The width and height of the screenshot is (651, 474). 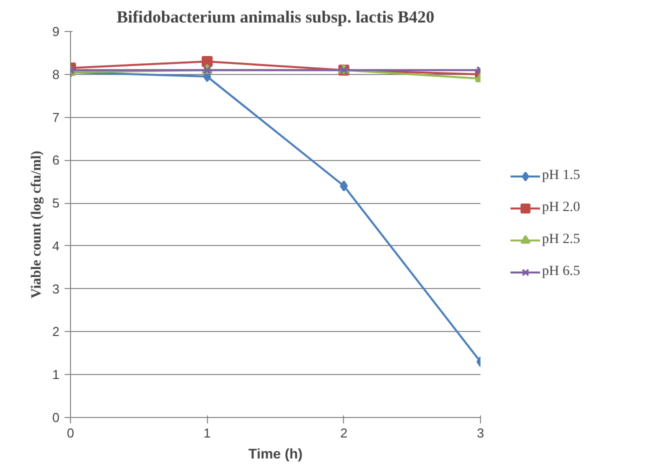 I want to click on y-tick-label: 4, so click(x=56, y=246).